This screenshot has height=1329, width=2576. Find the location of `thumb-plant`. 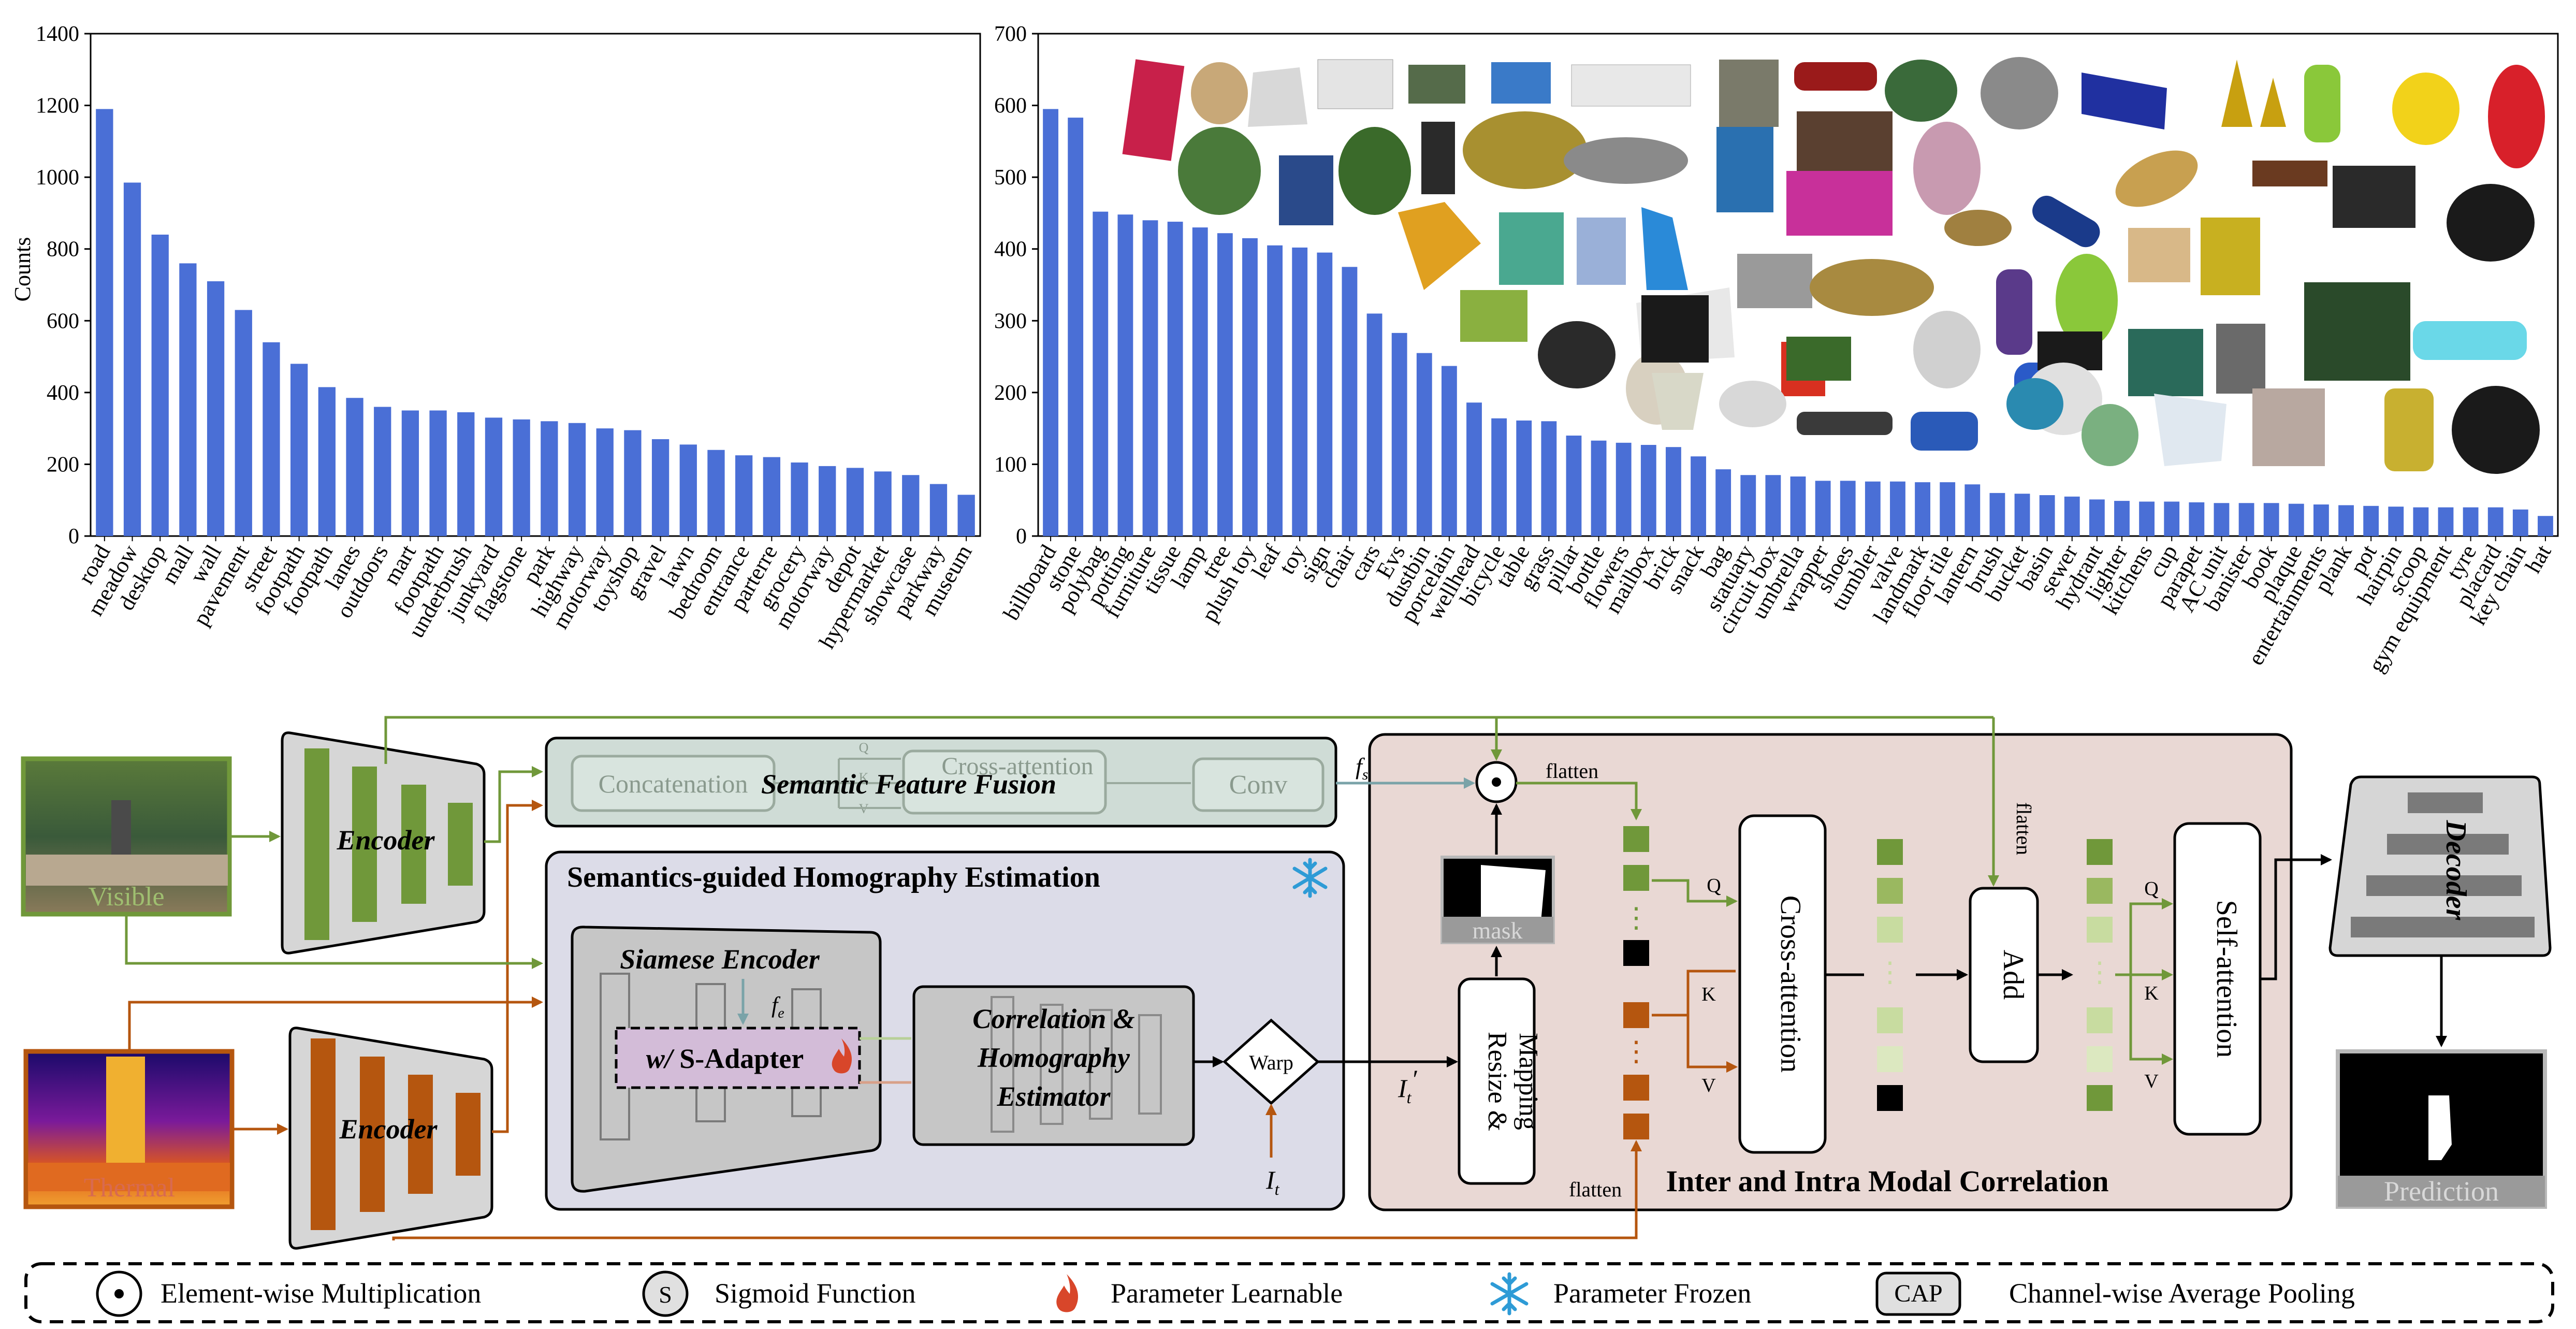

thumb-plant is located at coordinates (1220, 171).